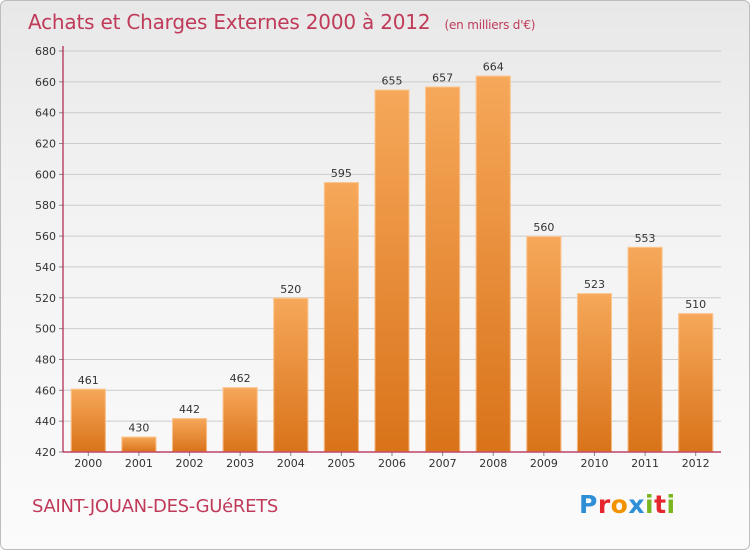  Describe the element at coordinates (604, 504) in the screenshot. I see `logo-letter: r` at that location.